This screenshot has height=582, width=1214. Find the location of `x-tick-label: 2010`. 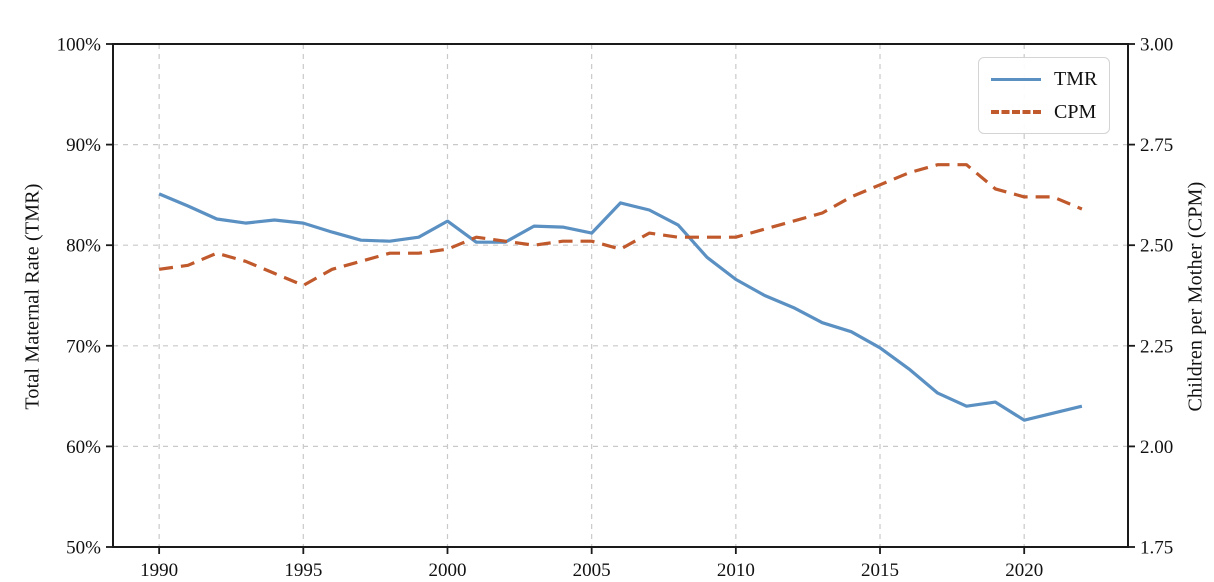

x-tick-label: 2010 is located at coordinates (736, 570).